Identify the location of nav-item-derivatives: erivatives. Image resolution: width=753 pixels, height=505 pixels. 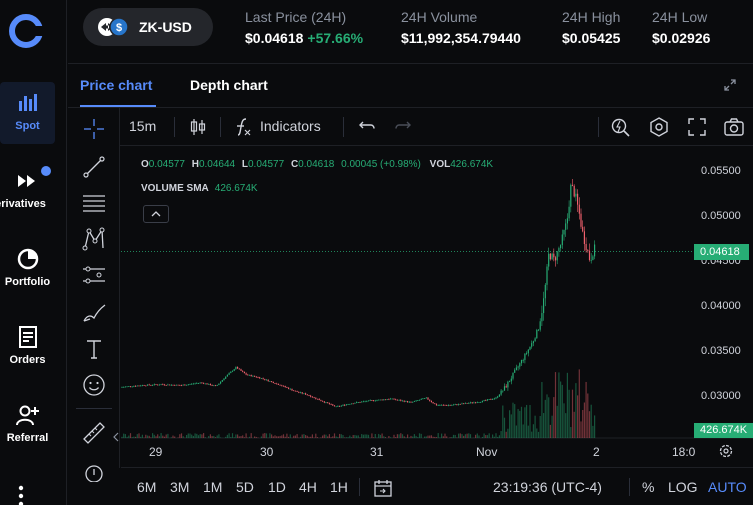
(27, 191).